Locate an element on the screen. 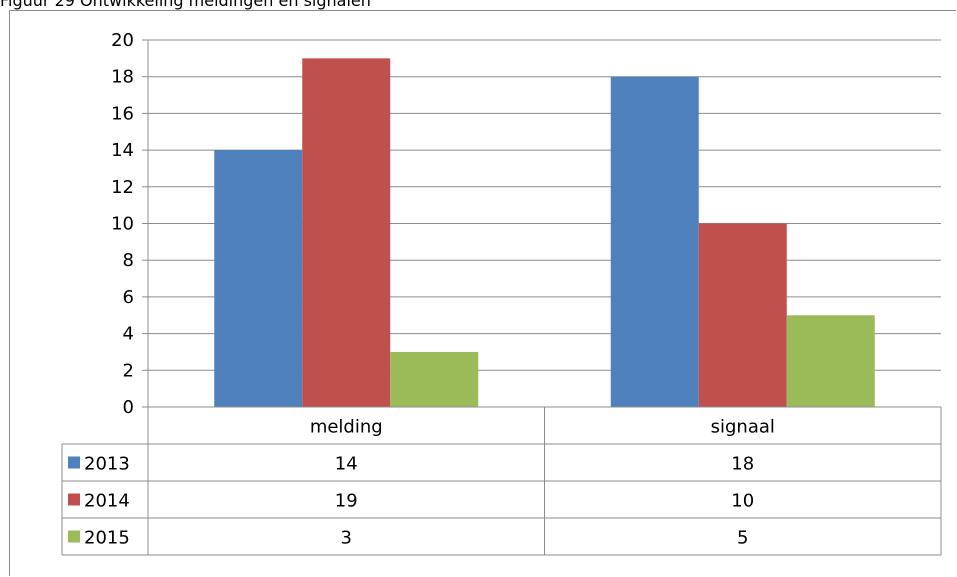 The width and height of the screenshot is (957, 577). category-label: signaal is located at coordinates (743, 427).